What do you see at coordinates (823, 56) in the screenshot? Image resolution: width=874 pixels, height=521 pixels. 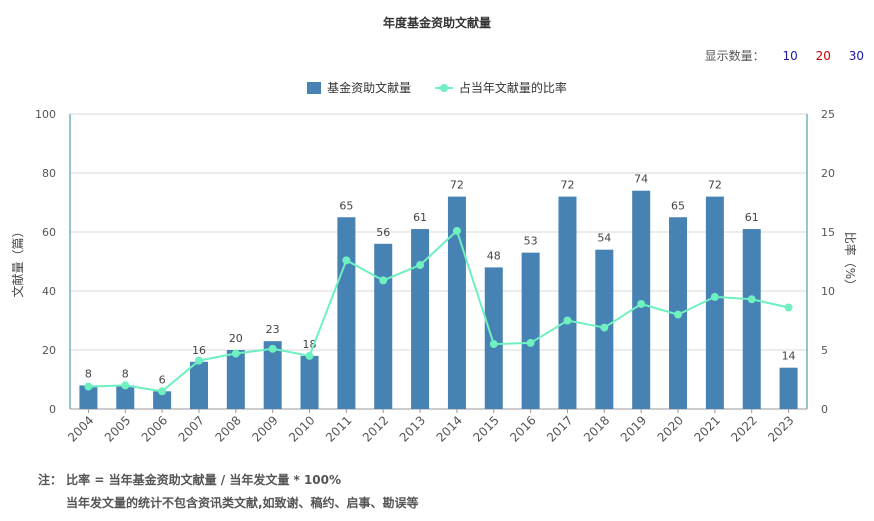 I see `display-count-option-20: 20` at bounding box center [823, 56].